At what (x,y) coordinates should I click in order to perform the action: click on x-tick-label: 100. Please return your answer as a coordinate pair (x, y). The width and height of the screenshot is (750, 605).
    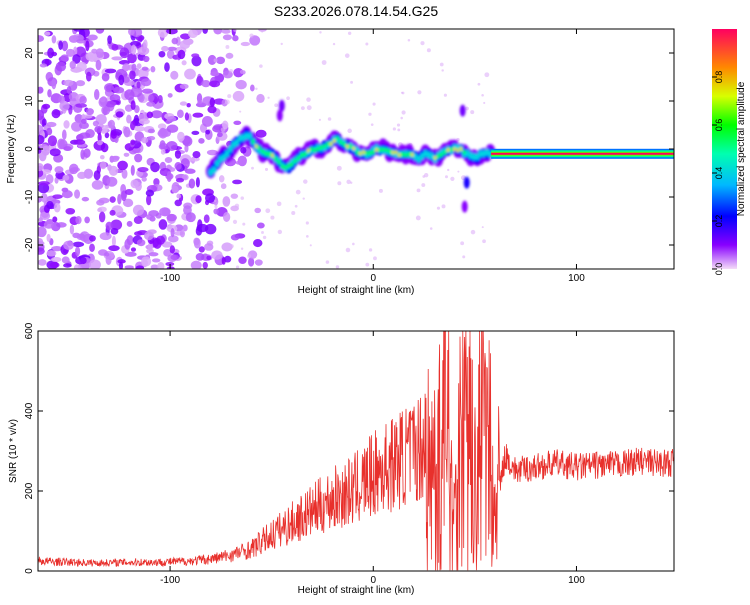
    Looking at the image, I should click on (576, 580).